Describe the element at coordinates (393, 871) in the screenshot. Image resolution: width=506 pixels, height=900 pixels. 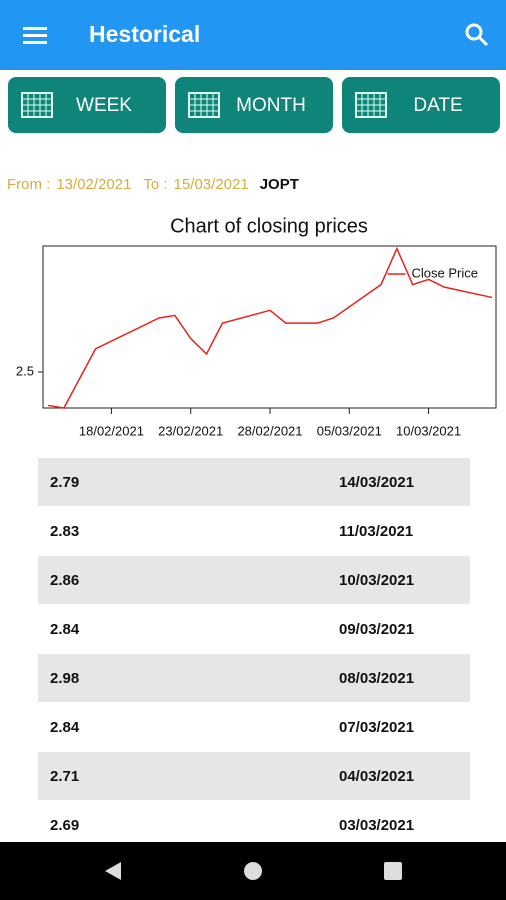
I see `recents-button` at that location.